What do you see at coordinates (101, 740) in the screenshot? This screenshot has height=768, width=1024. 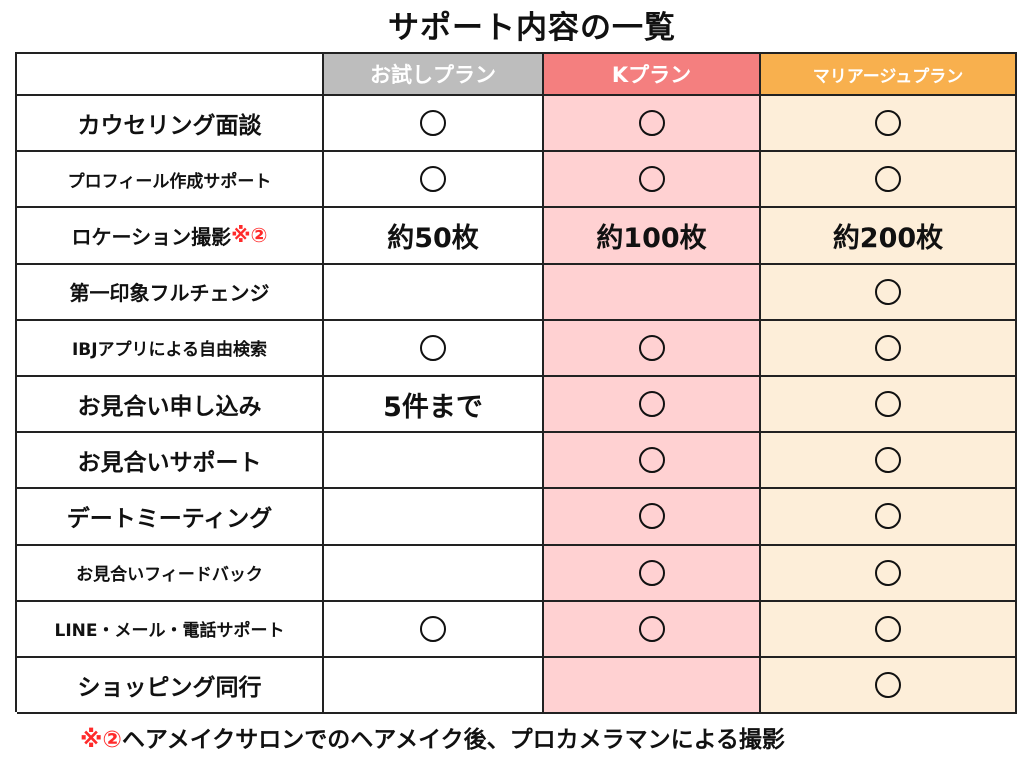 I see `footnote-mark: ※②` at bounding box center [101, 740].